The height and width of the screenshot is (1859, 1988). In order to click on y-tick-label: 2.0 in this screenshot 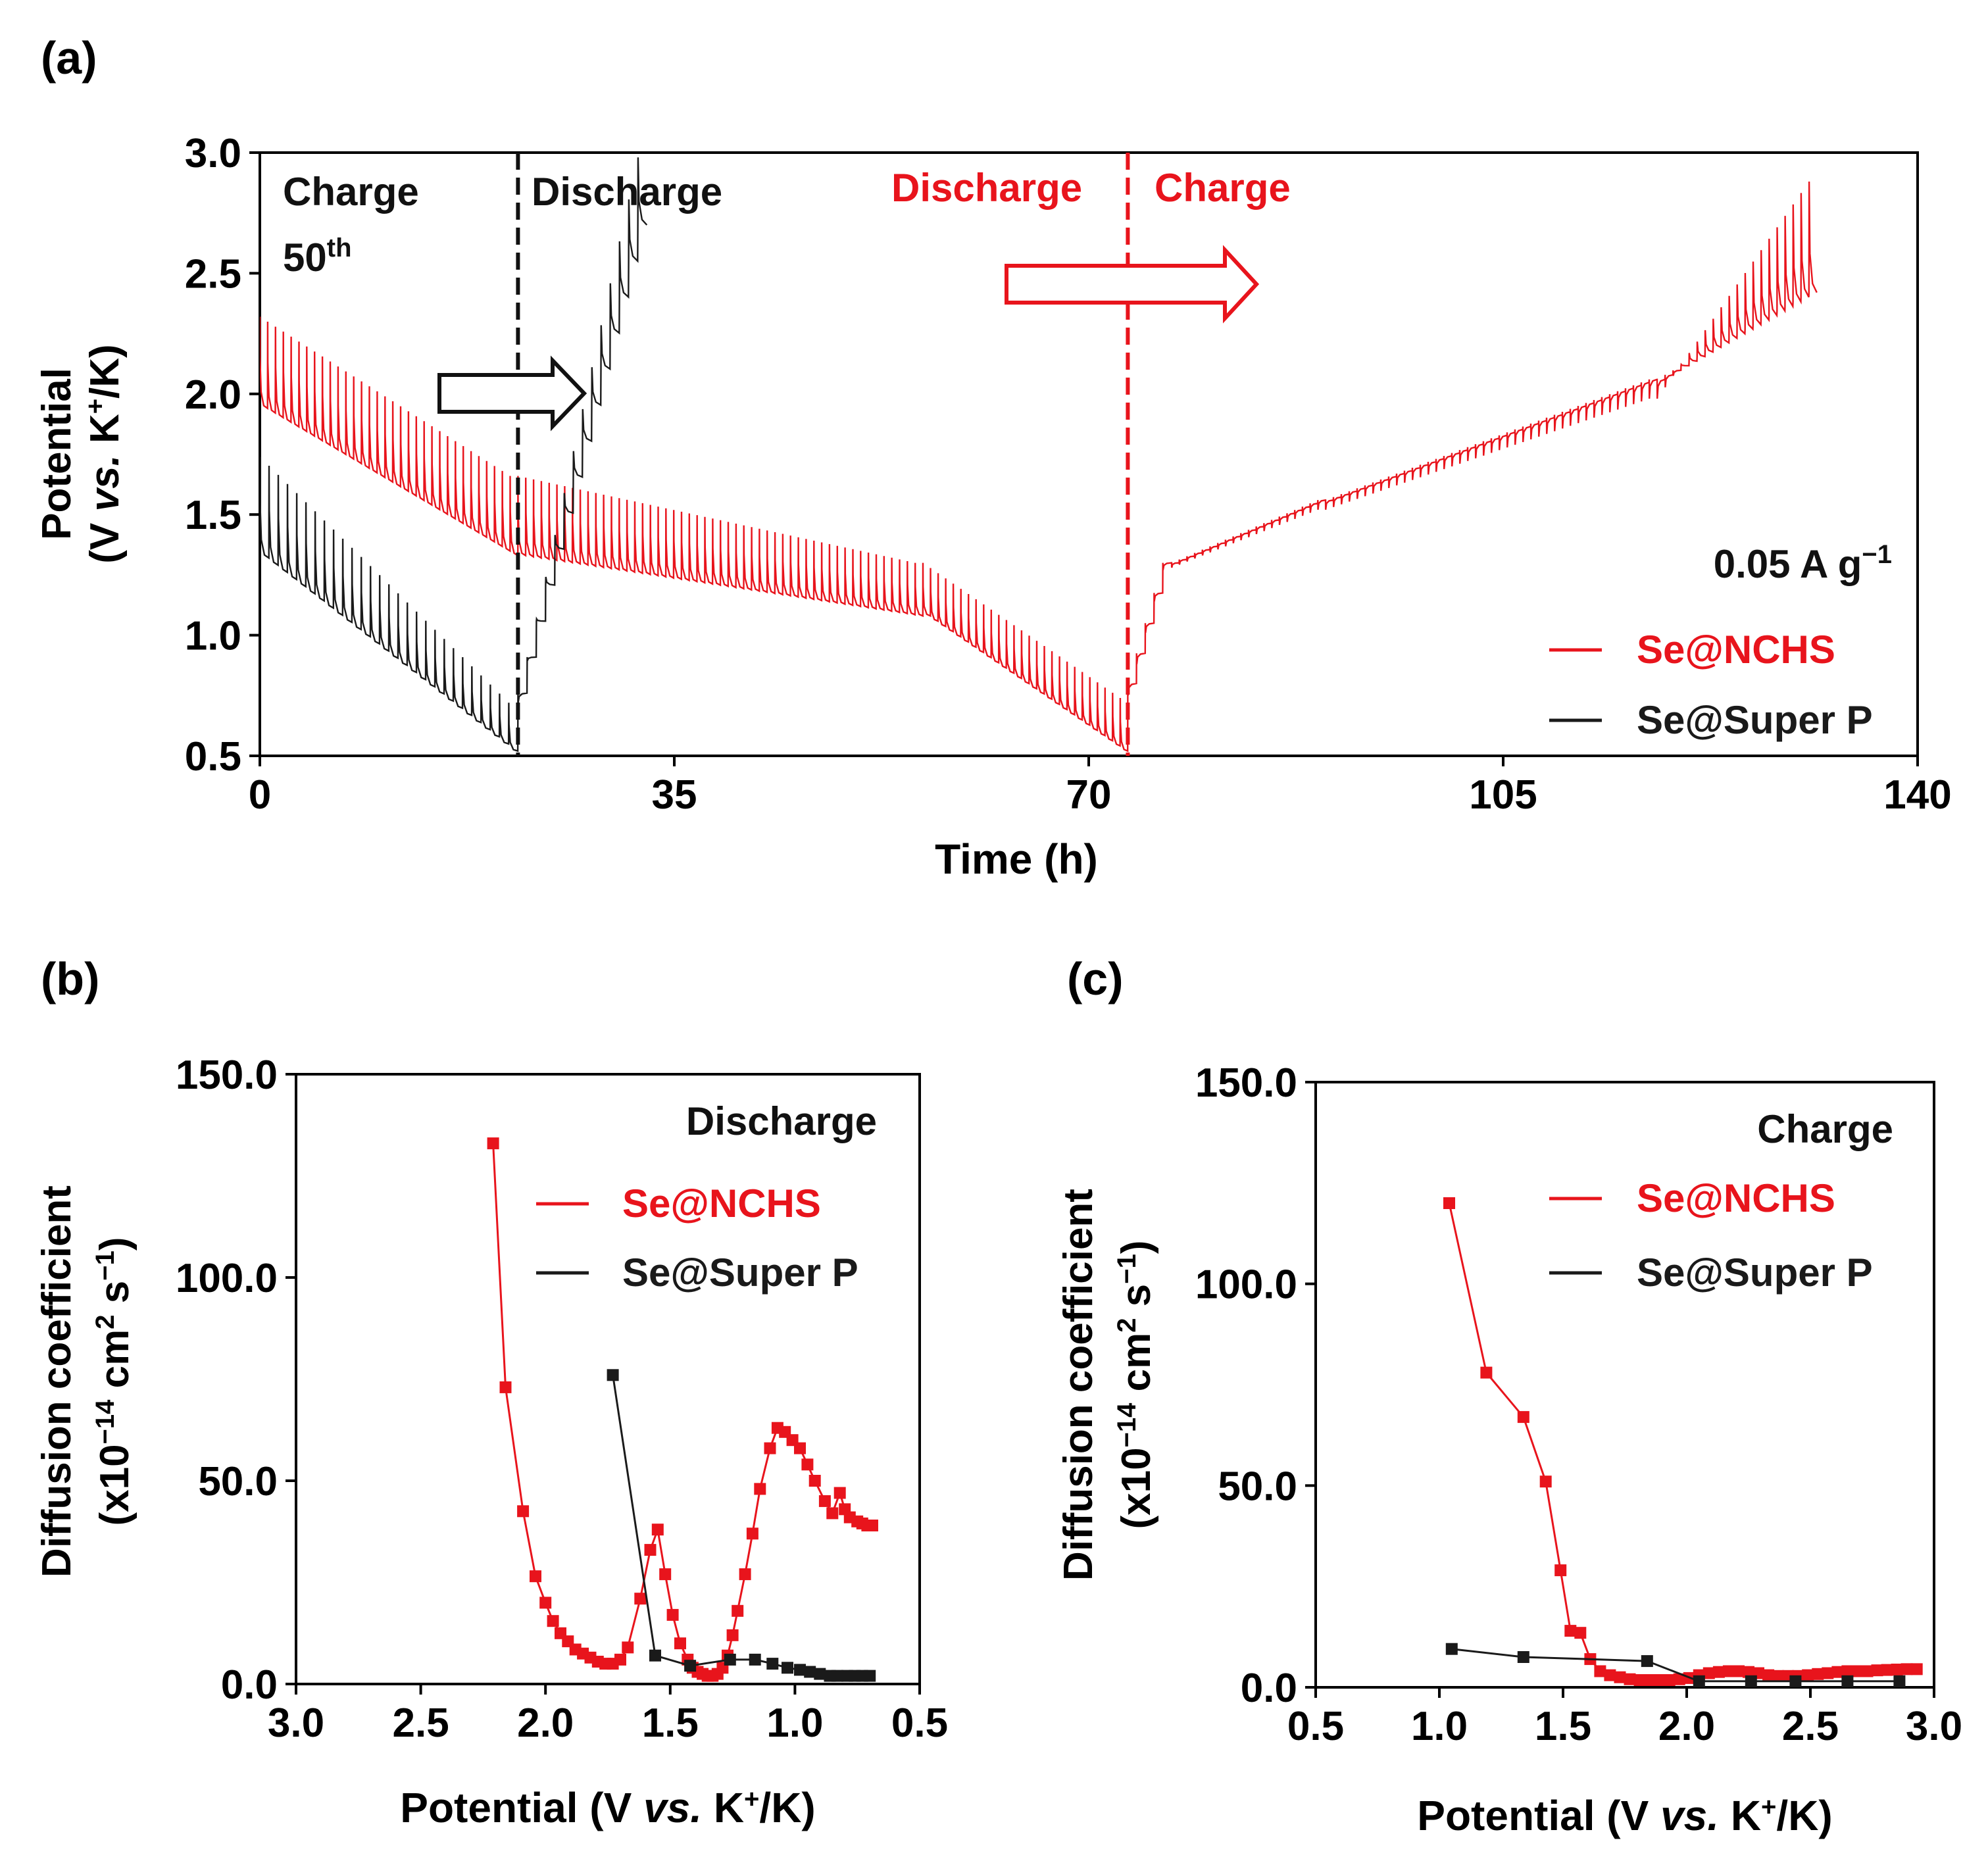, I will do `click(213, 395)`.